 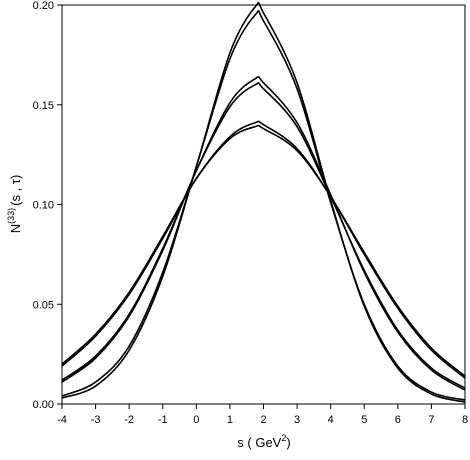 I want to click on x-tick-label: -2, so click(x=129, y=420).